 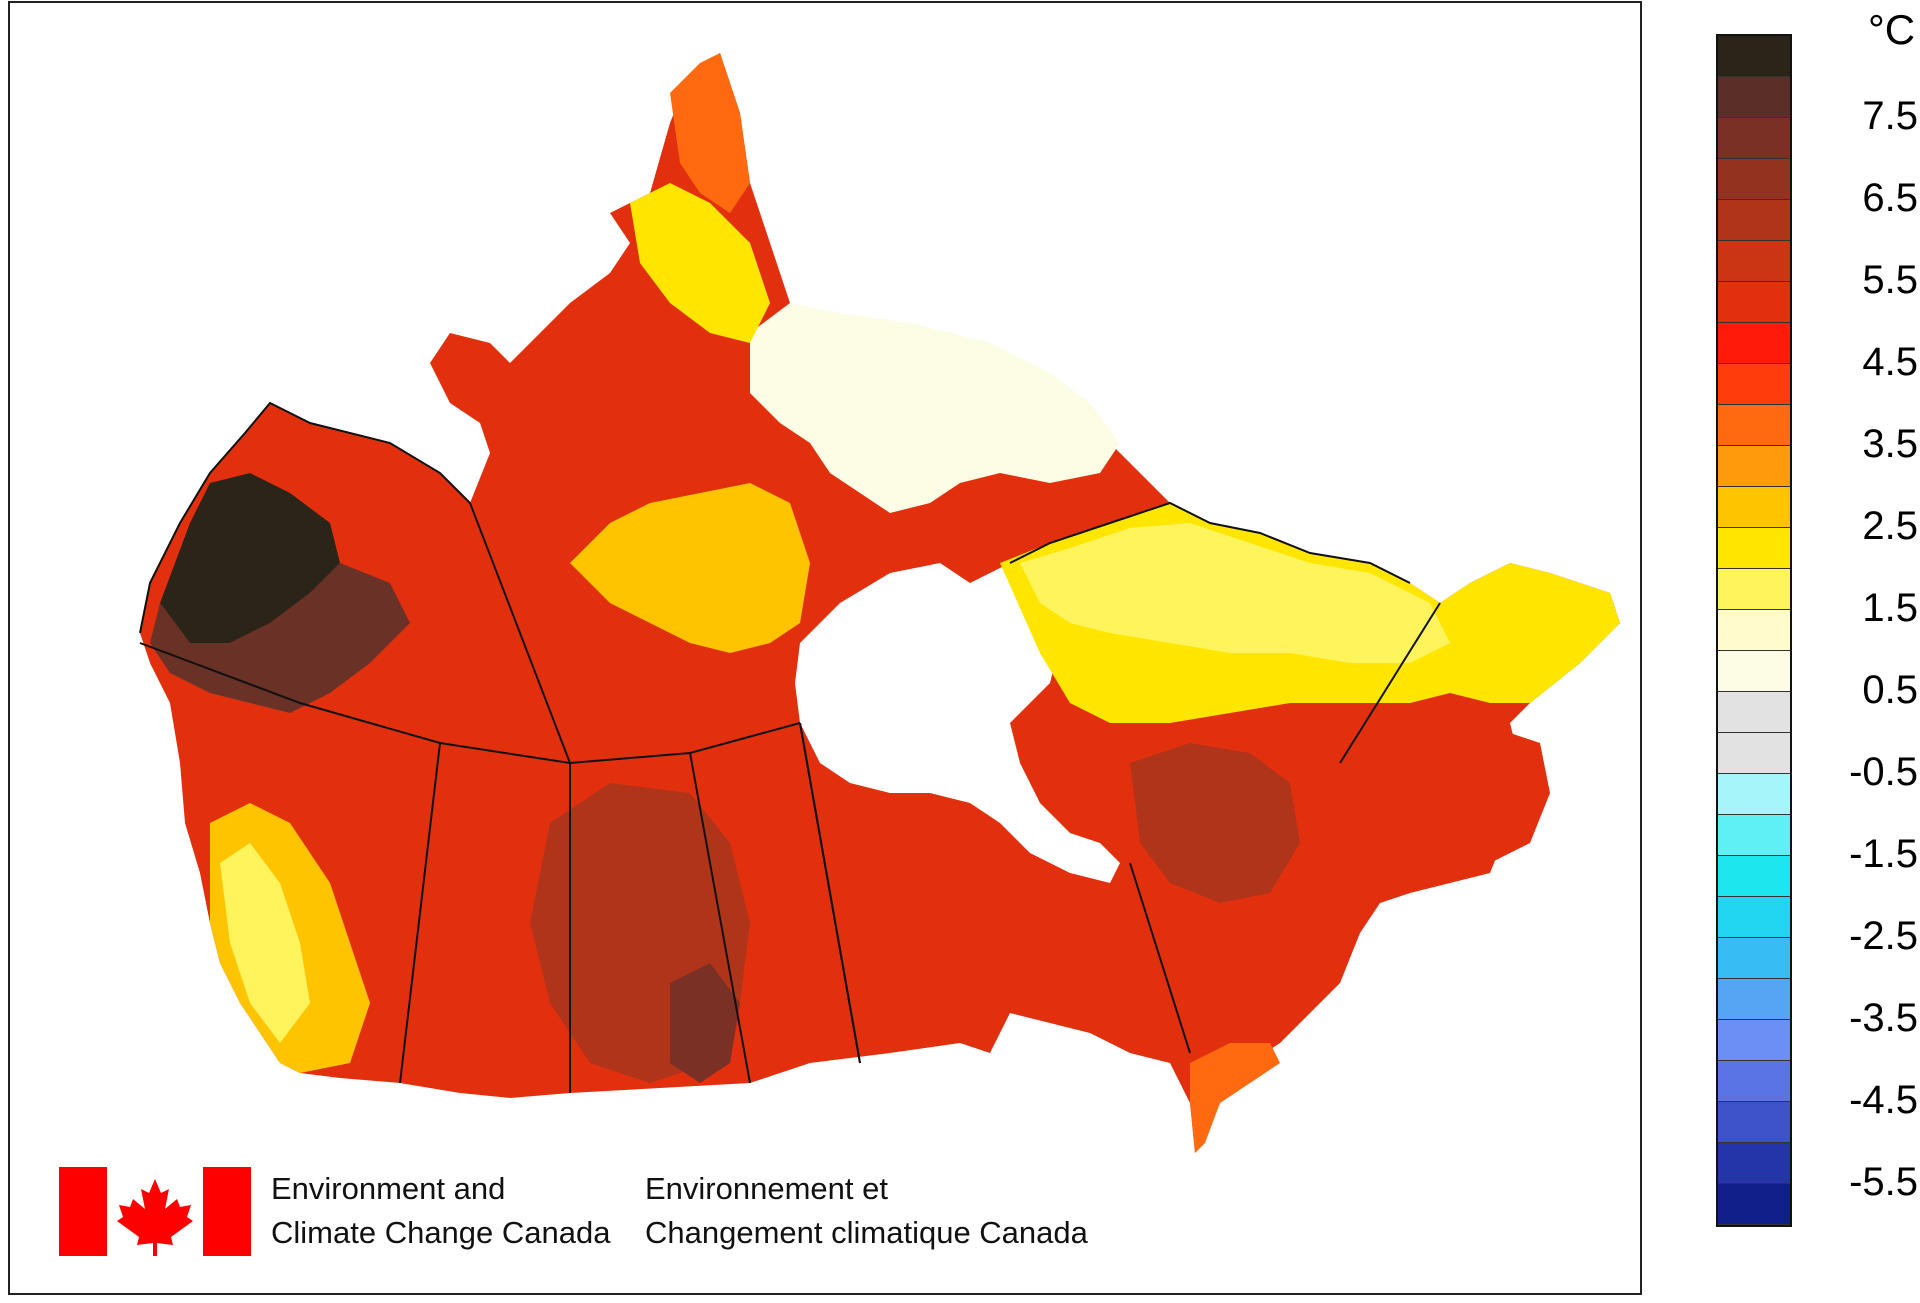 I want to click on legend-label: -5.5, so click(x=1883, y=1182).